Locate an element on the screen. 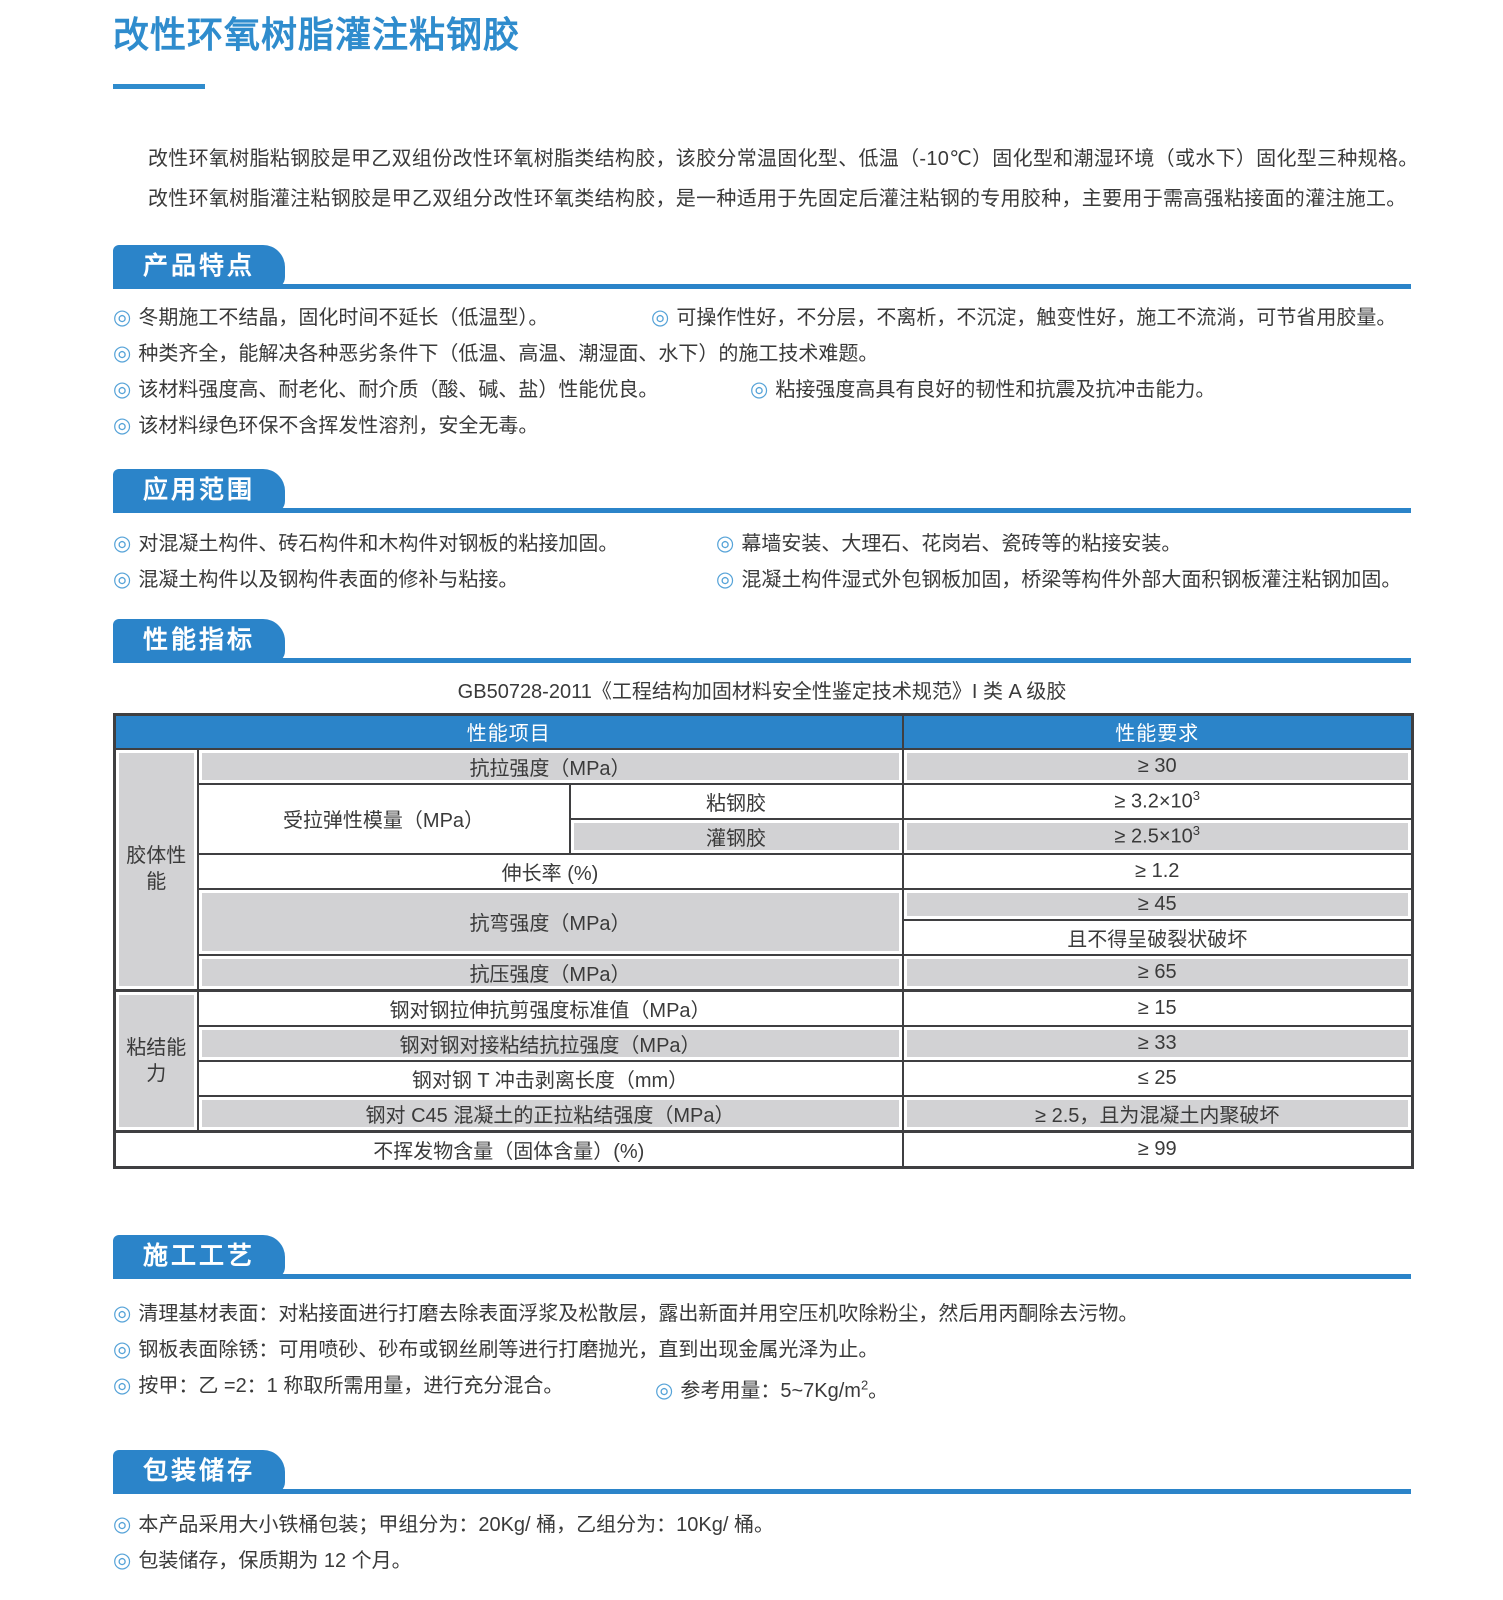 The width and height of the screenshot is (1503, 1600). section-header-features: 产品特点 is located at coordinates (762, 267).